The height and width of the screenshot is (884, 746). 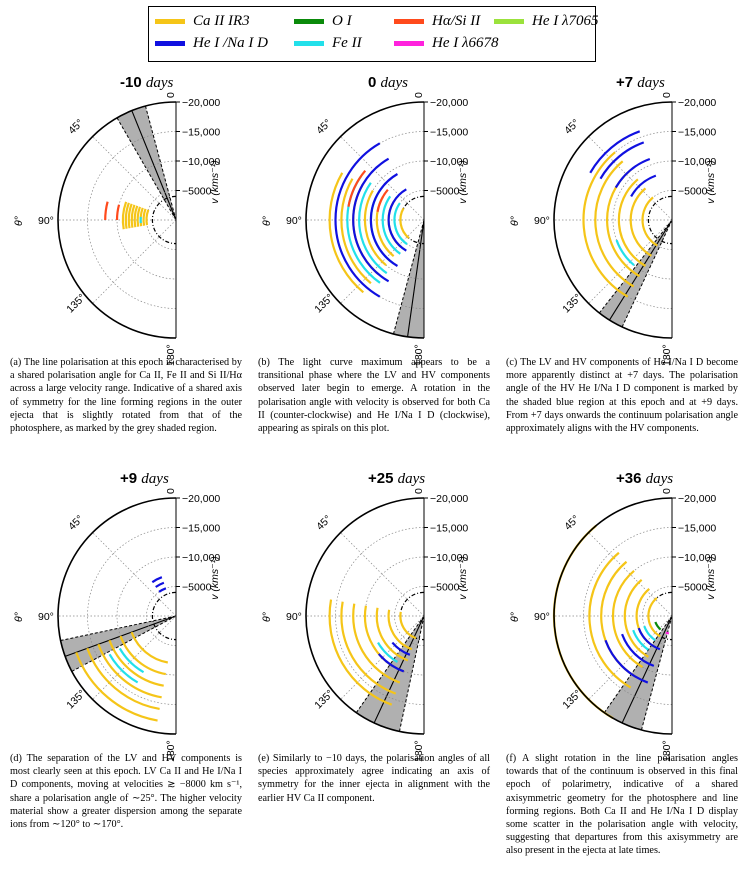 I want to click on continuum-angle-line, so click(x=154, y=165).